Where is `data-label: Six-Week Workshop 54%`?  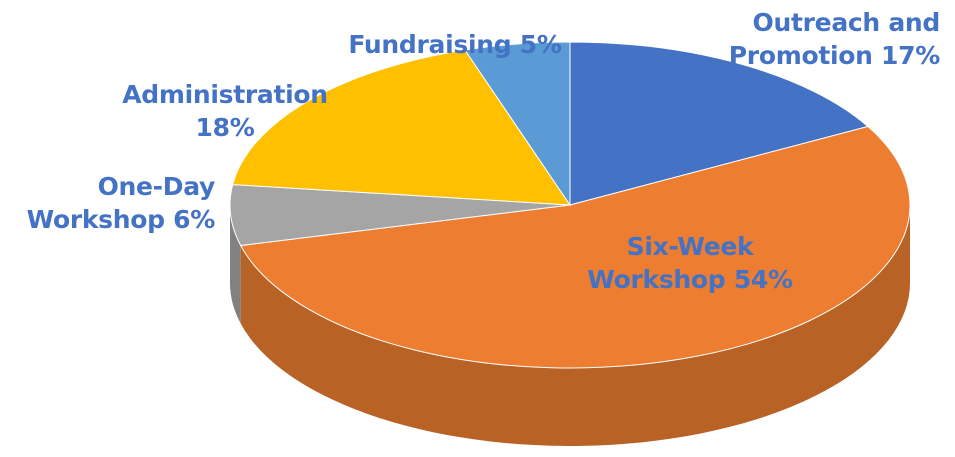
data-label: Six-Week Workshop 54% is located at coordinates (690, 263).